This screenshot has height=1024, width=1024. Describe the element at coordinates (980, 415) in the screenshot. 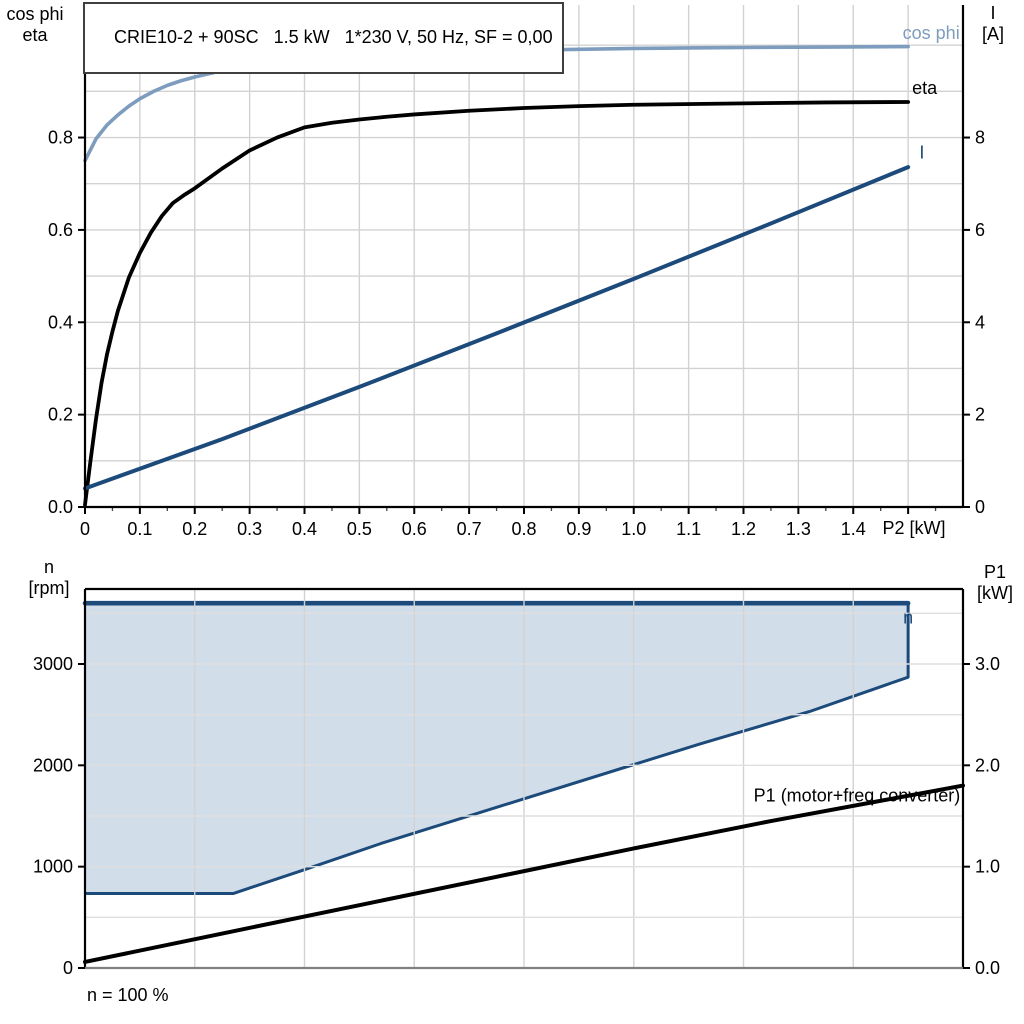

I see `svg-text: 2` at that location.